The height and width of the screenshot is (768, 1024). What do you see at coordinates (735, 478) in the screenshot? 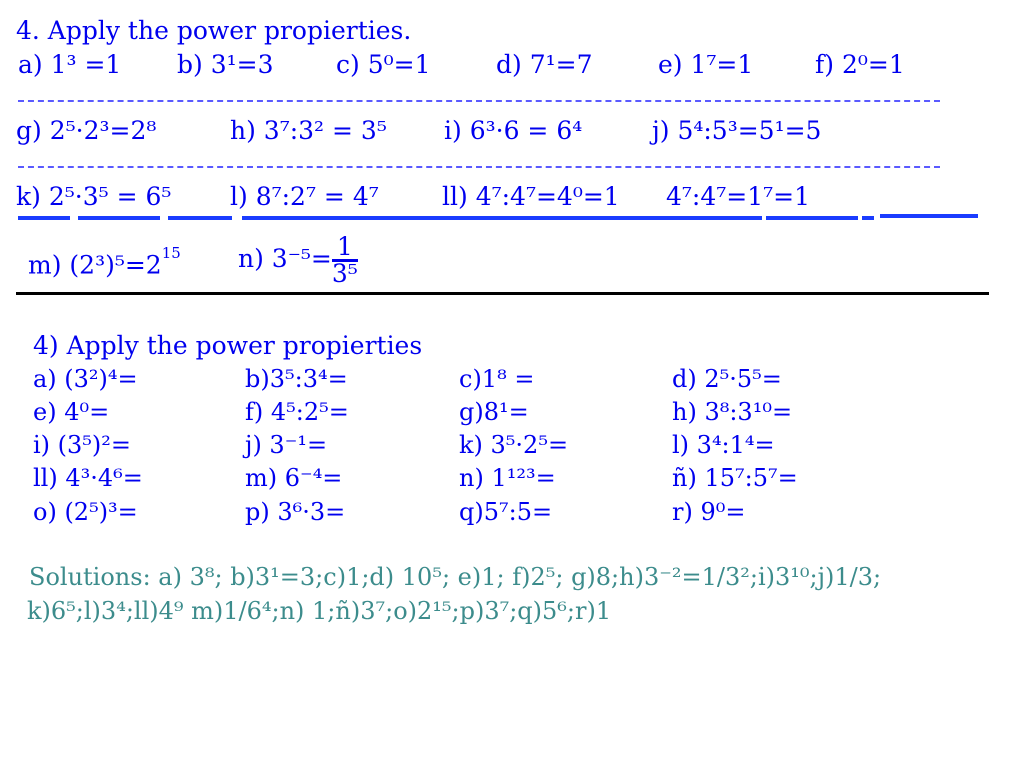
I see `exercise-item: ñ) 15⁷:5⁷=` at bounding box center [735, 478].